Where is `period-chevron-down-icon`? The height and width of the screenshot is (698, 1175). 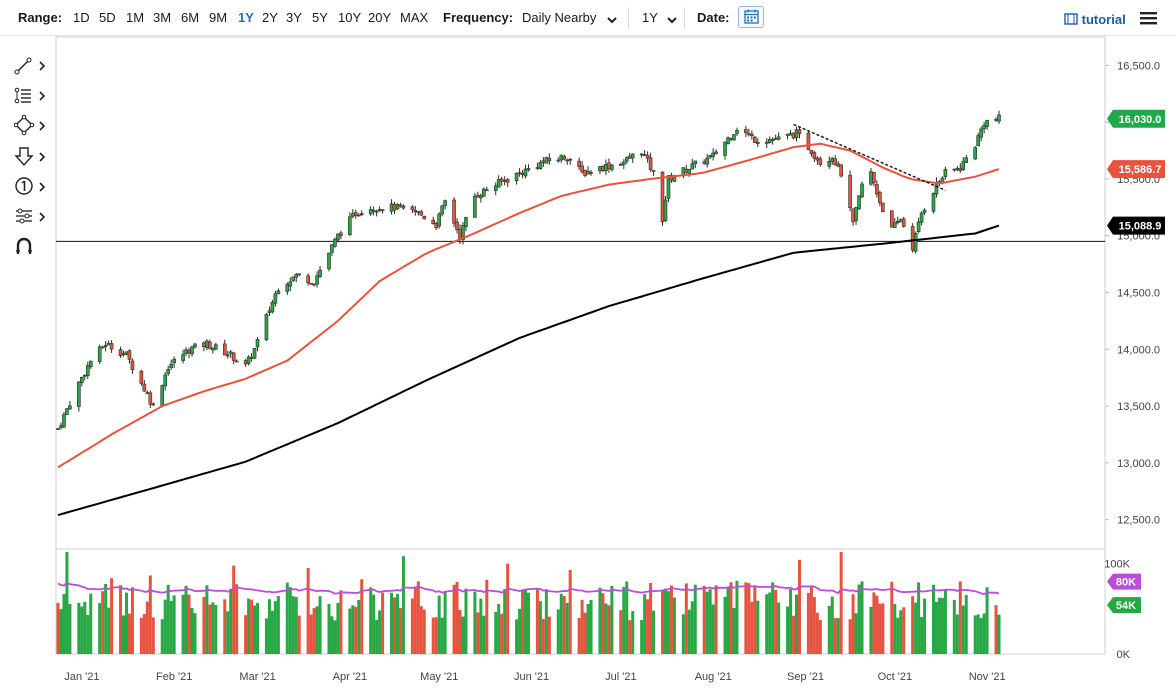
period-chevron-down-icon is located at coordinates (672, 21).